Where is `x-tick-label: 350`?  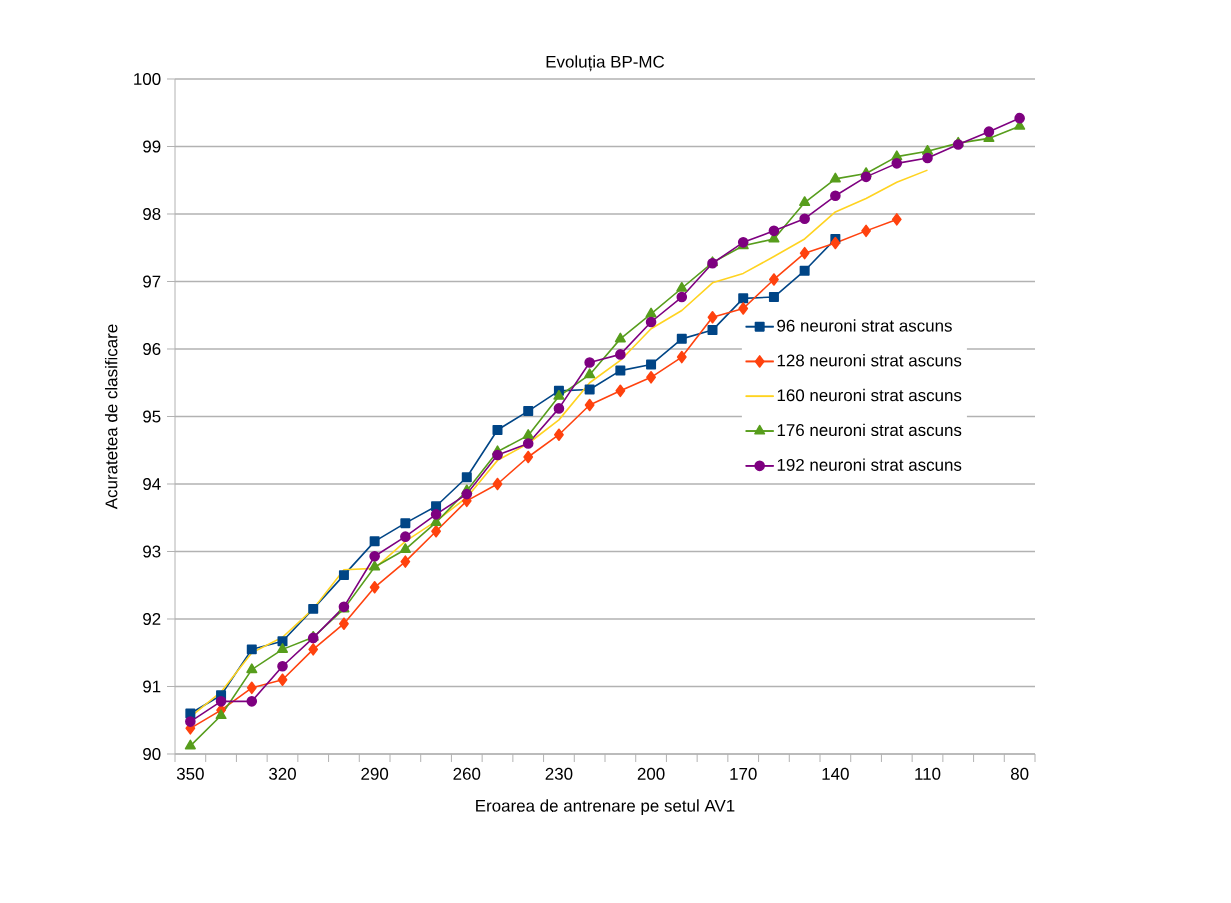
x-tick-label: 350 is located at coordinates (190, 773).